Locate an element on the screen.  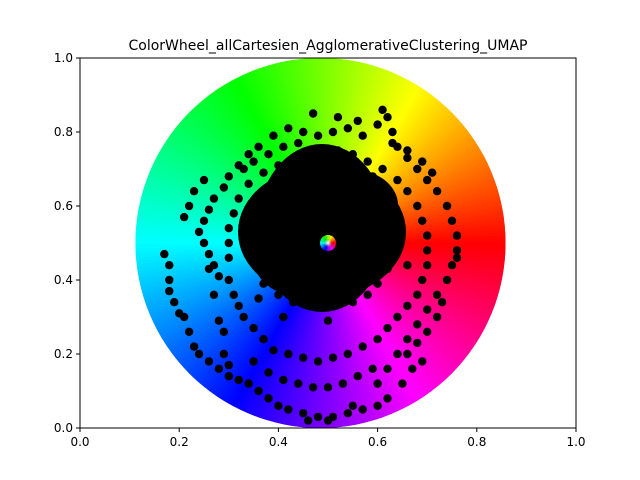
y-tick-label: 1.0 is located at coordinates (63, 58).